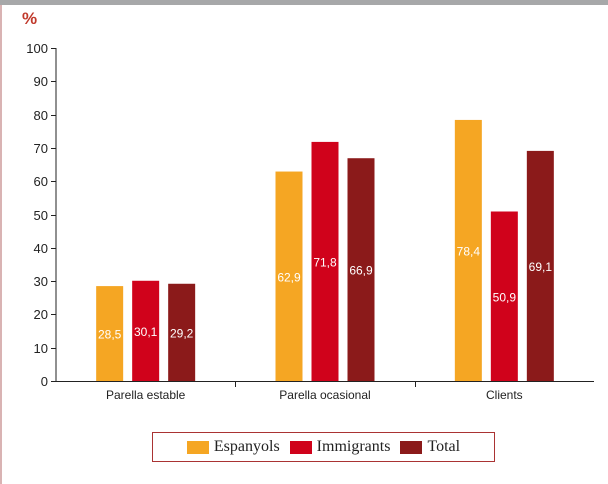 The width and height of the screenshot is (608, 484). I want to click on y-tick-label: 100, so click(37, 48).